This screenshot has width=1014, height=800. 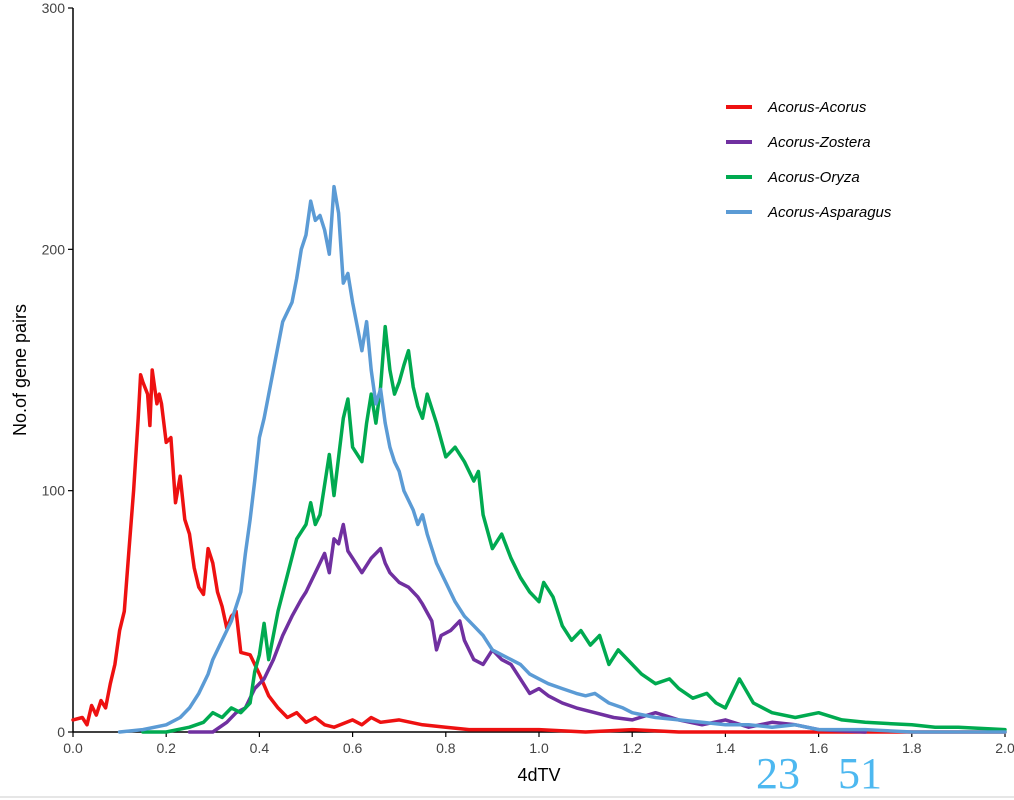 I want to click on y-tick-label: 300, so click(x=54, y=8).